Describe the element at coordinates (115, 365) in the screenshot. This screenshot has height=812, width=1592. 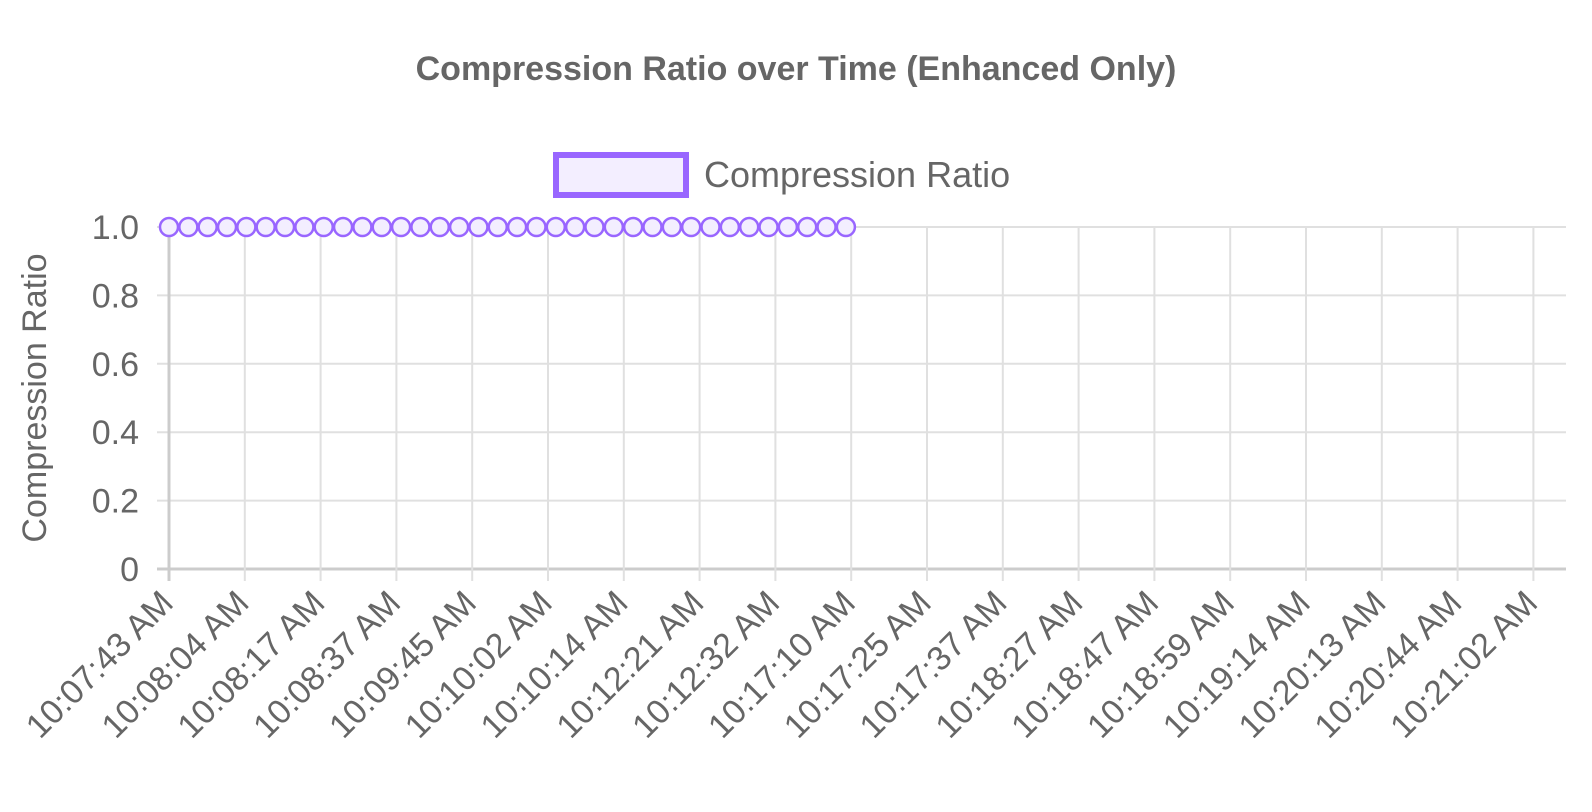
I see `y-tick-label: 0.6` at that location.